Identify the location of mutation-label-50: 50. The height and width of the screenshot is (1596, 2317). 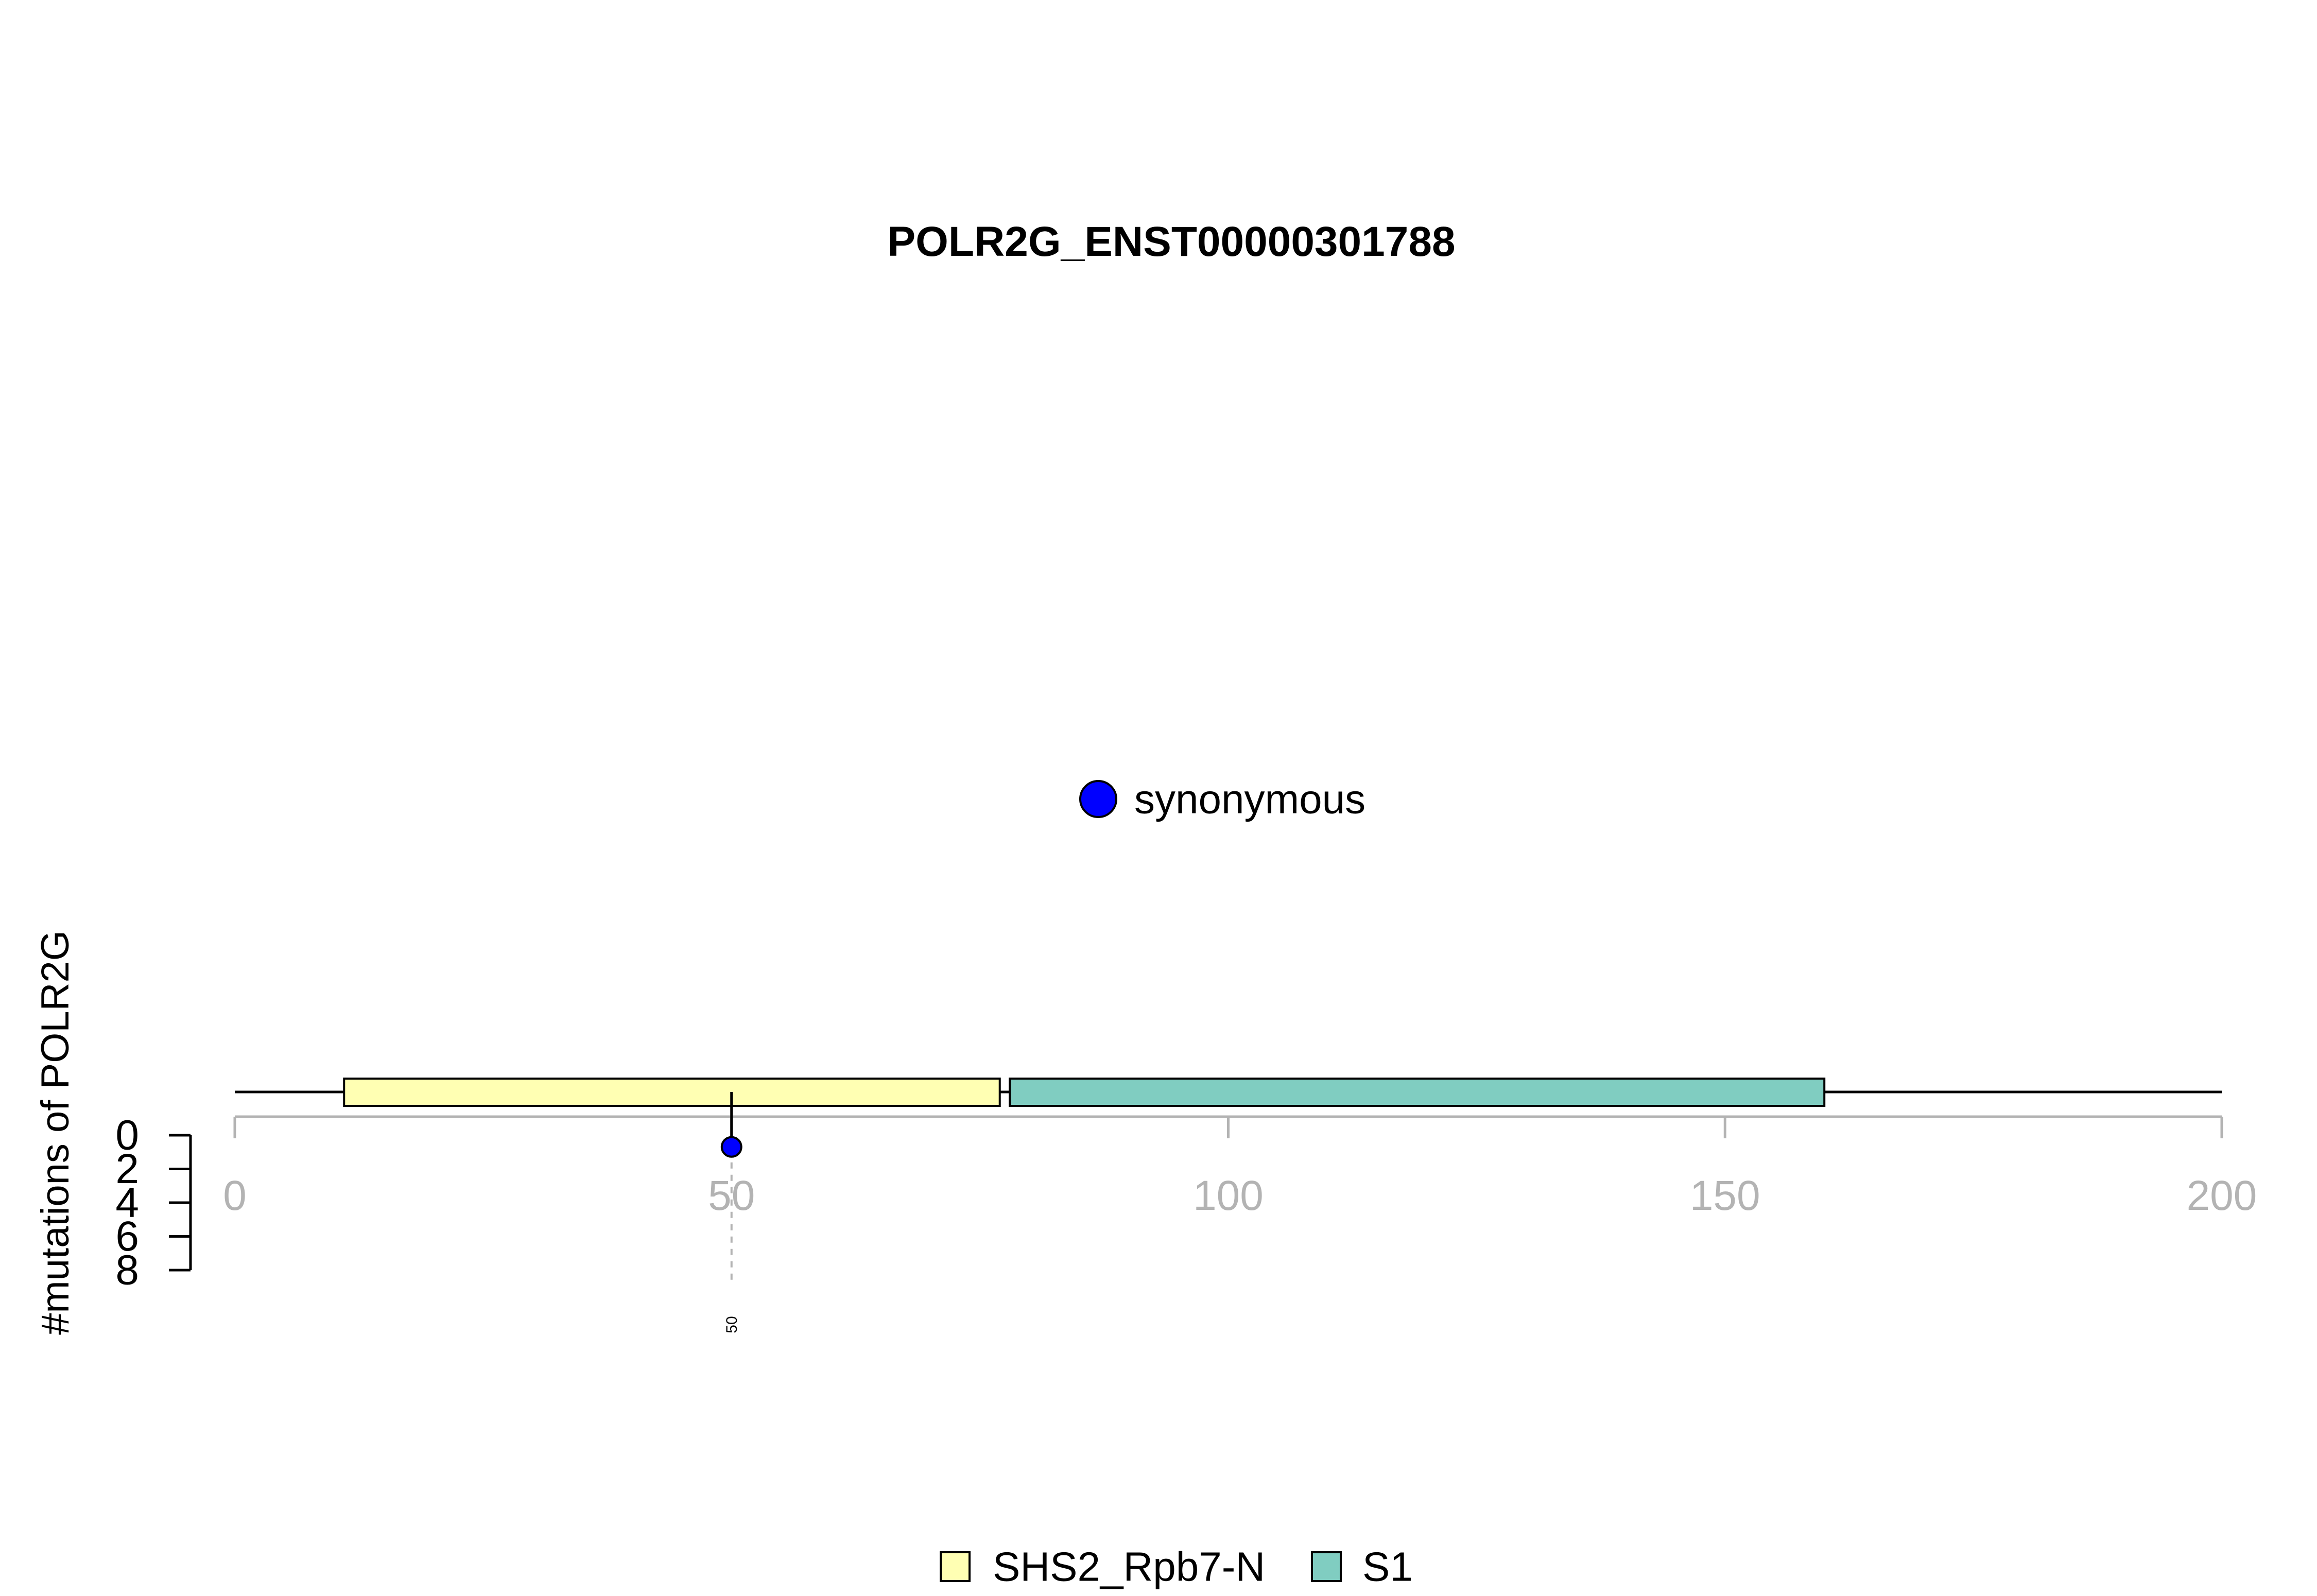
(731, 1325).